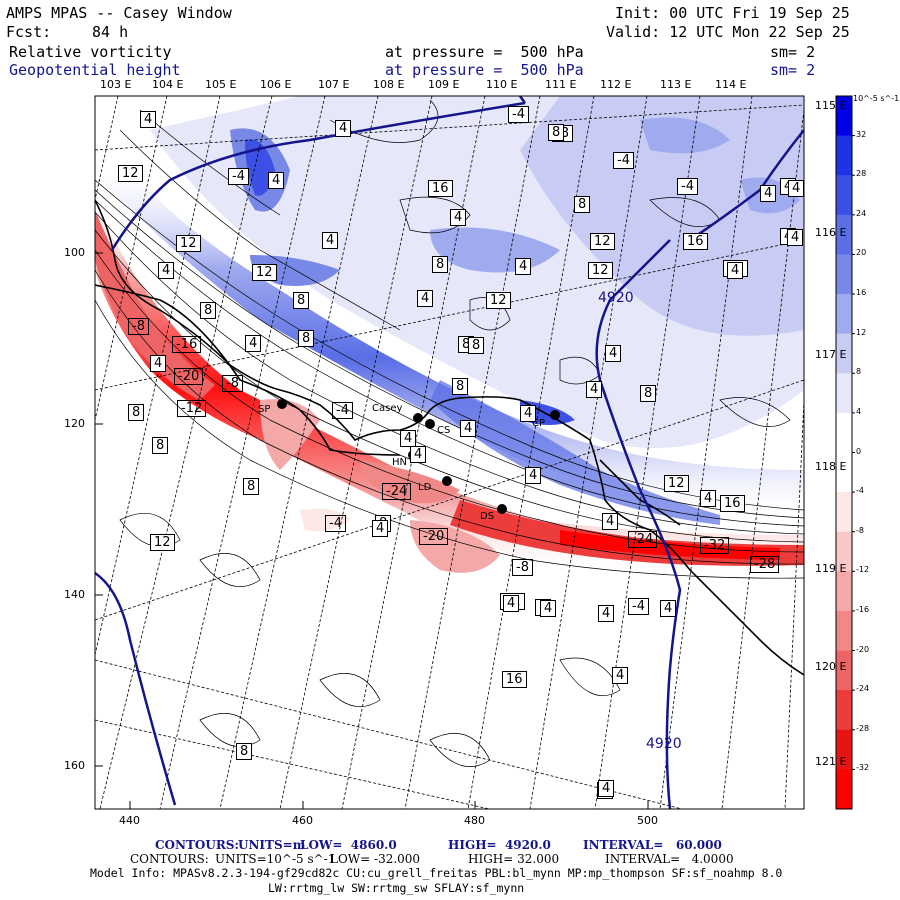  What do you see at coordinates (444, 84) in the screenshot?
I see `top-longitude-label: 109 E` at bounding box center [444, 84].